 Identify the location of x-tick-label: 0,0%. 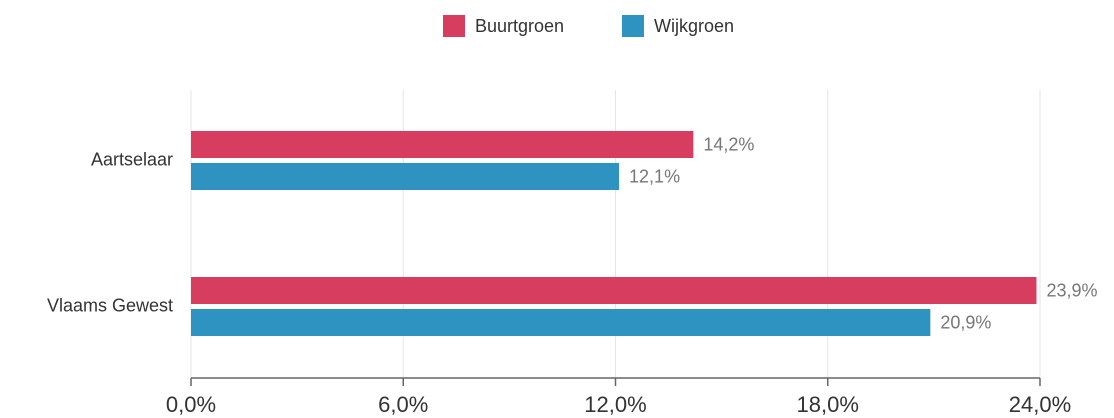
(191, 404).